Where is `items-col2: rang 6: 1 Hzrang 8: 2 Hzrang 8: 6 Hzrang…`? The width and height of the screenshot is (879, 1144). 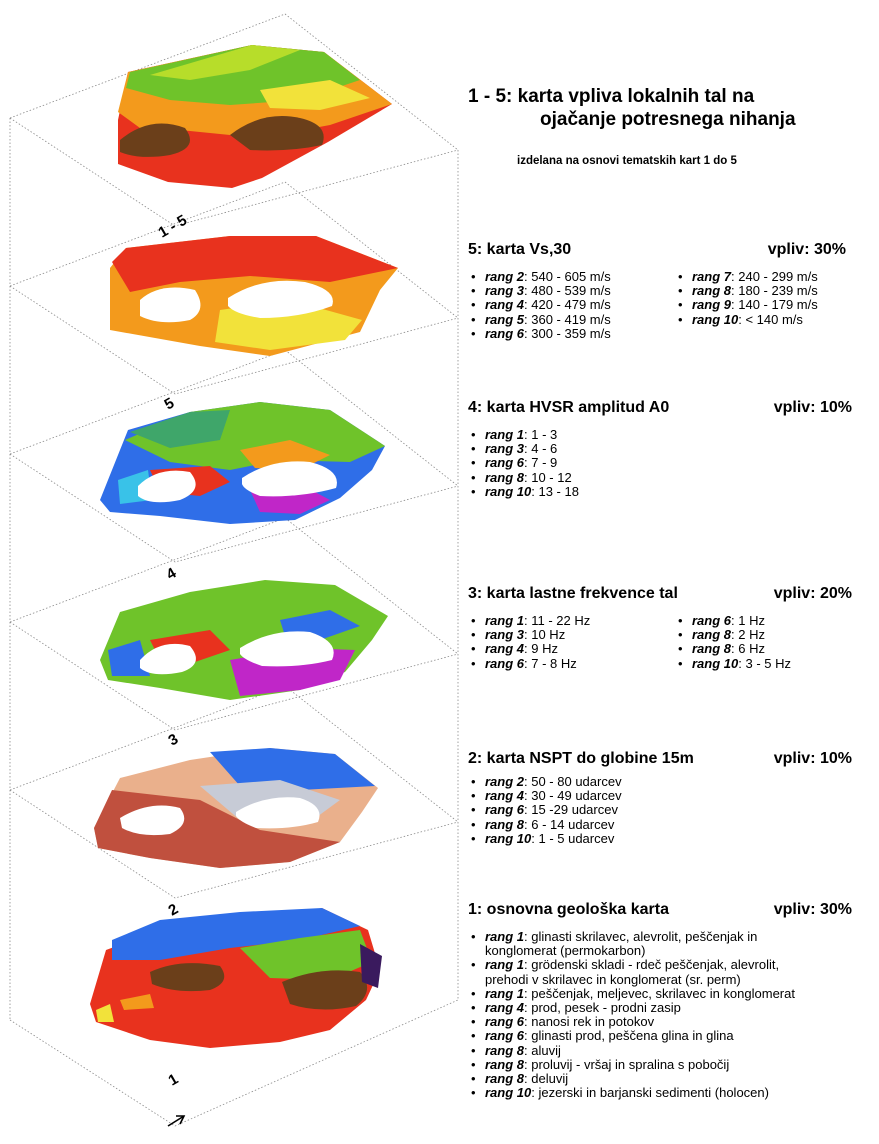 items-col2: rang 6: 1 Hzrang 8: 2 Hzrang 8: 6 Hzrang… is located at coordinates (767, 642).